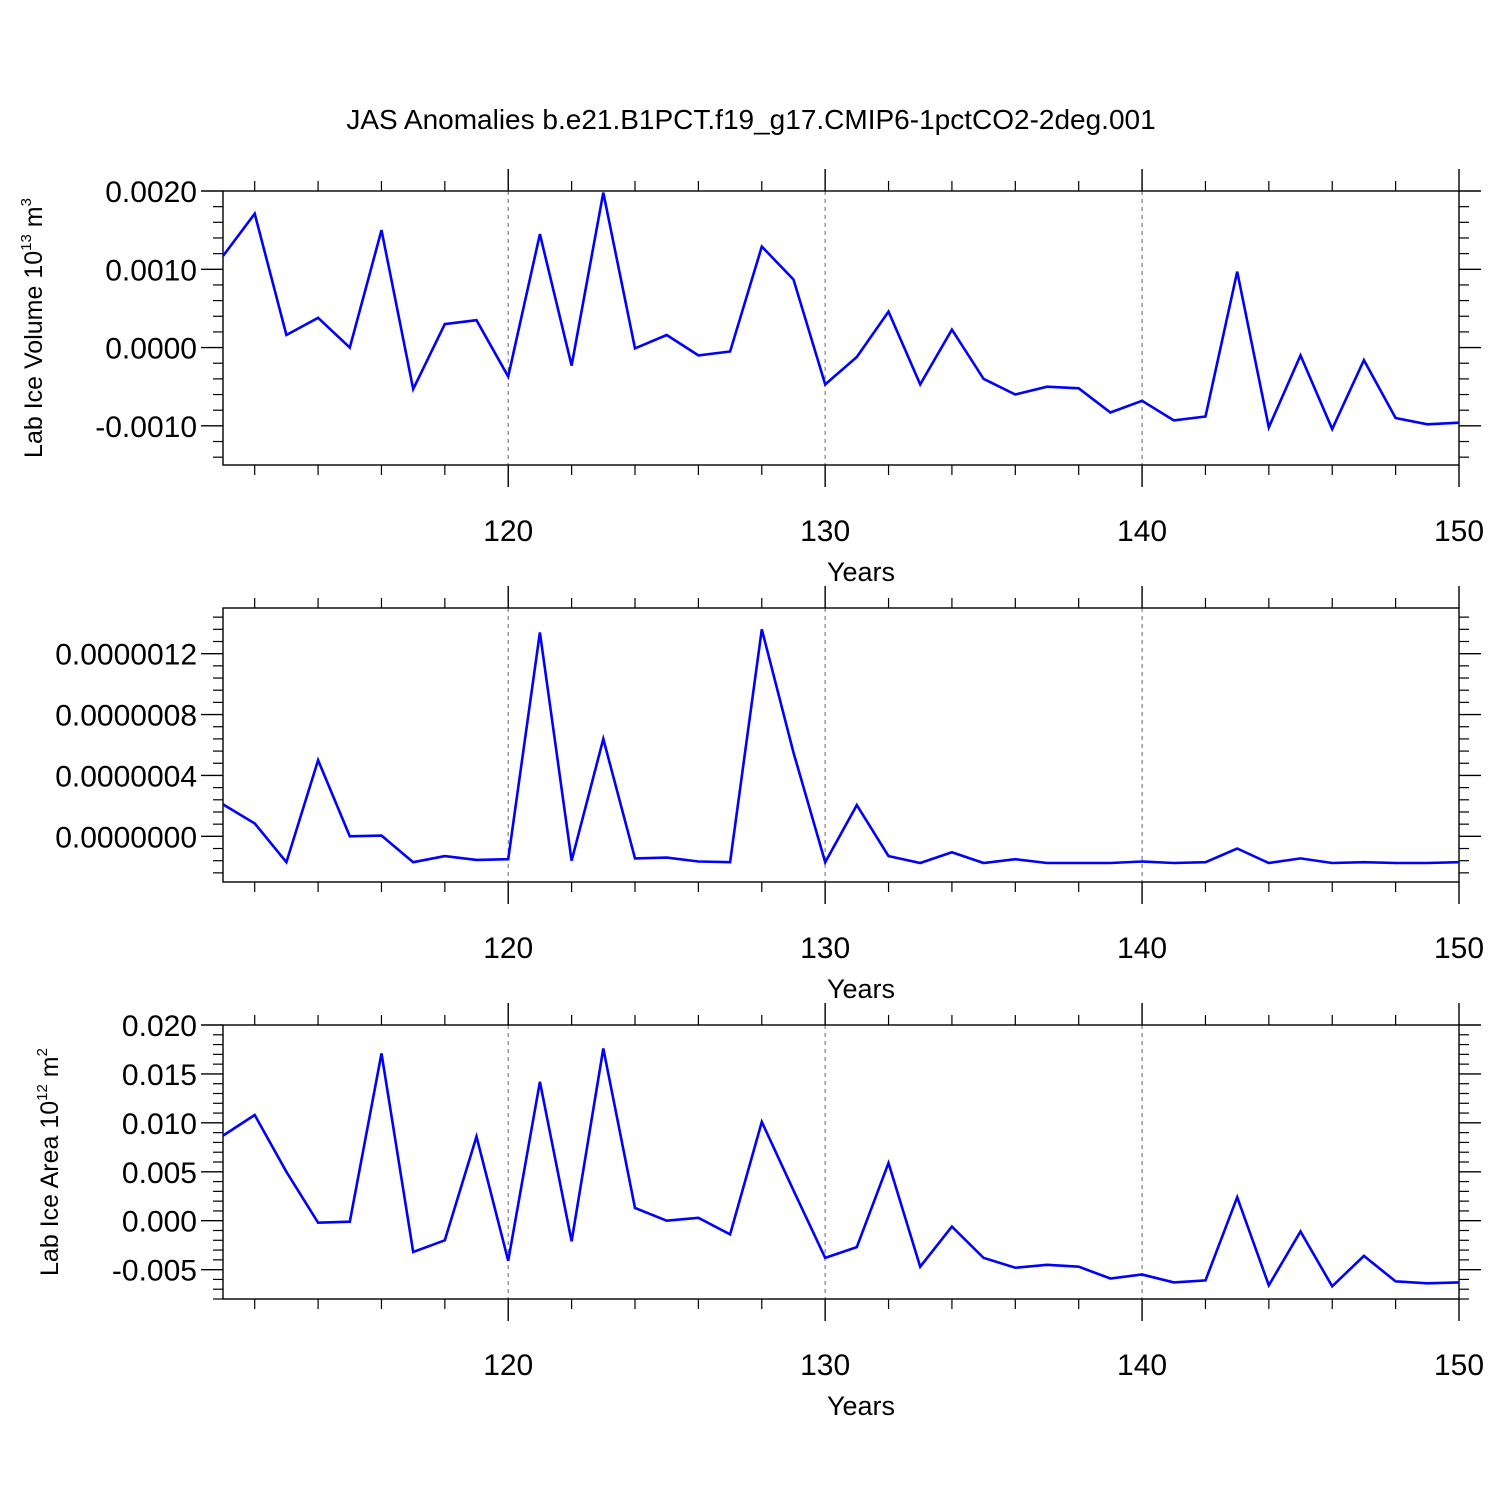 The width and height of the screenshot is (1500, 1500). Describe the element at coordinates (126, 776) in the screenshot. I see `y-tick-label: 0.0000004` at that location.